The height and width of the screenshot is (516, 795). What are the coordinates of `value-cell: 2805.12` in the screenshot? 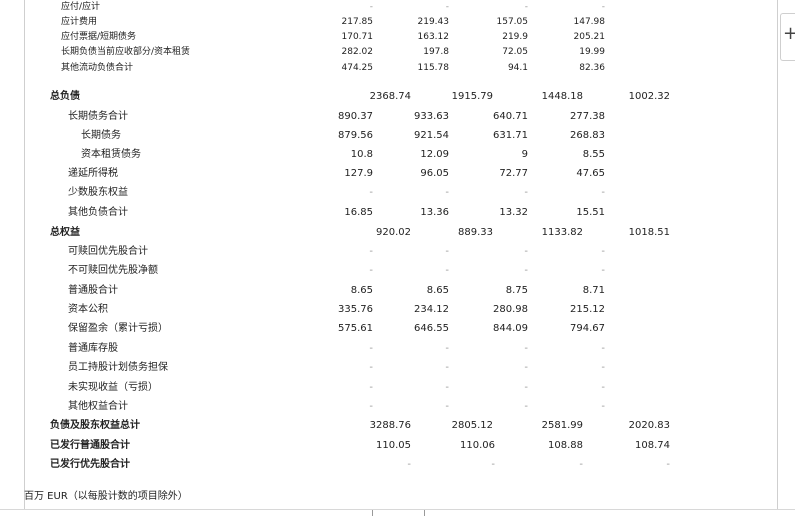 It's located at (472, 425).